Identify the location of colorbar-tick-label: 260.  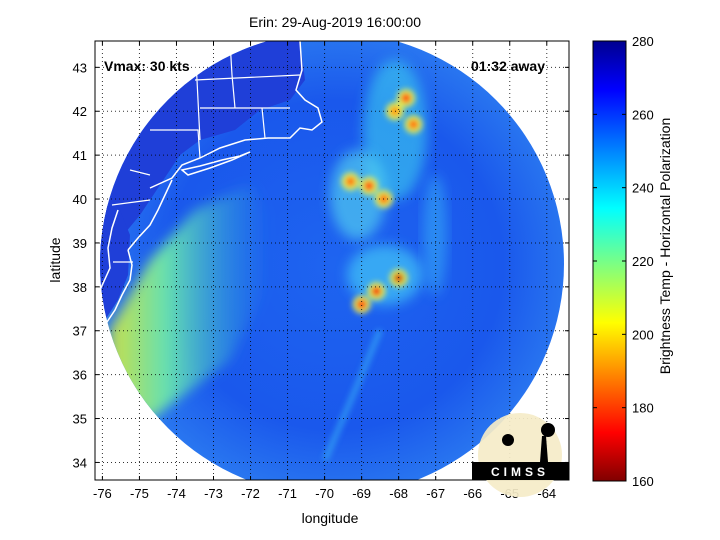
(643, 114).